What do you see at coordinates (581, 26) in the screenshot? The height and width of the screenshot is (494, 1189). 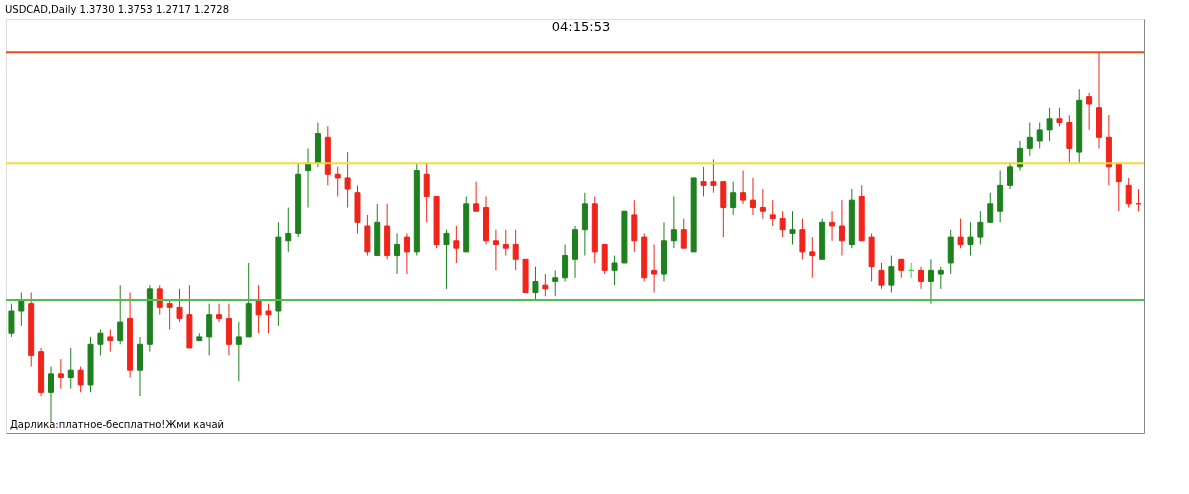 I see `text: 04:15:53` at bounding box center [581, 26].